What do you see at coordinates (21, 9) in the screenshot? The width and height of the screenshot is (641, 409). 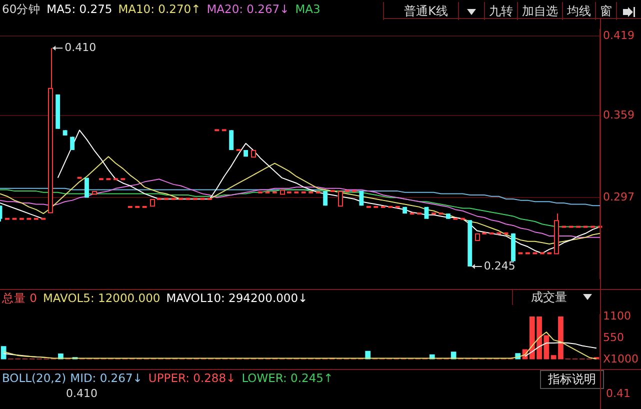 I see `chart-title: 60分钟` at bounding box center [21, 9].